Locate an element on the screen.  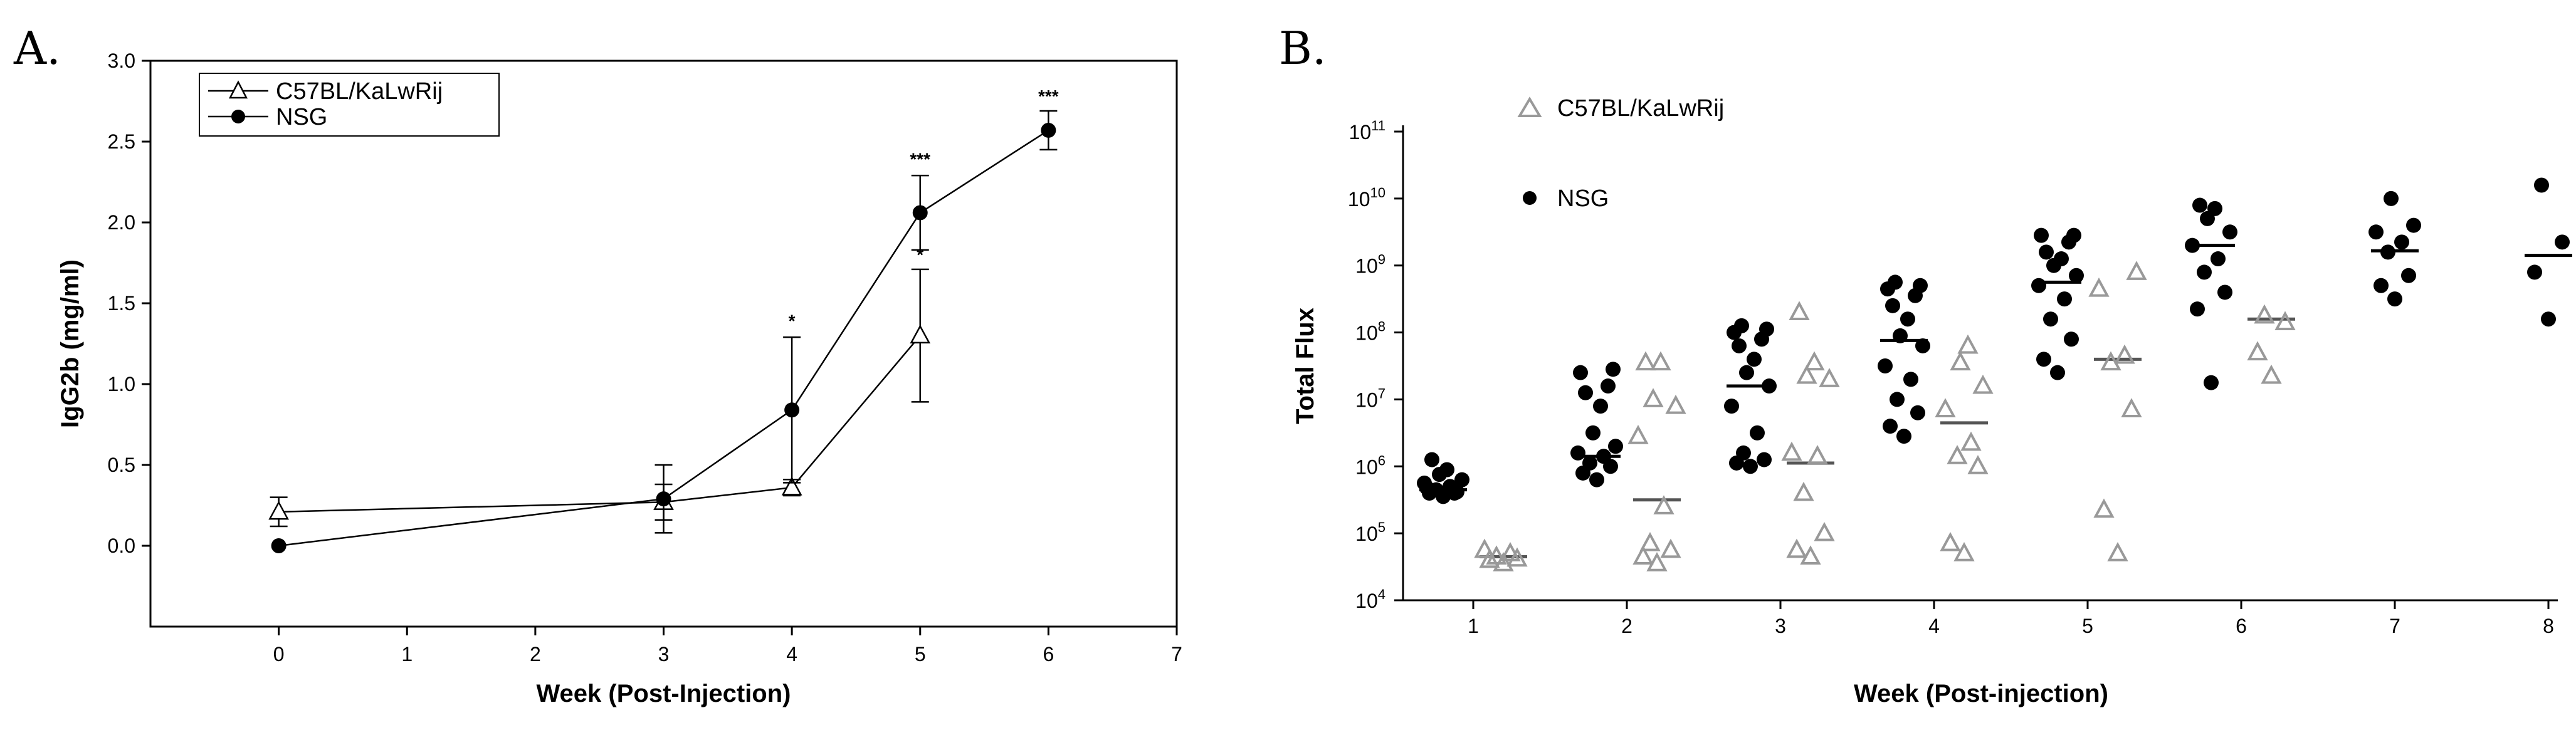
legend-label-nsg-b: NSG is located at coordinates (1583, 198).